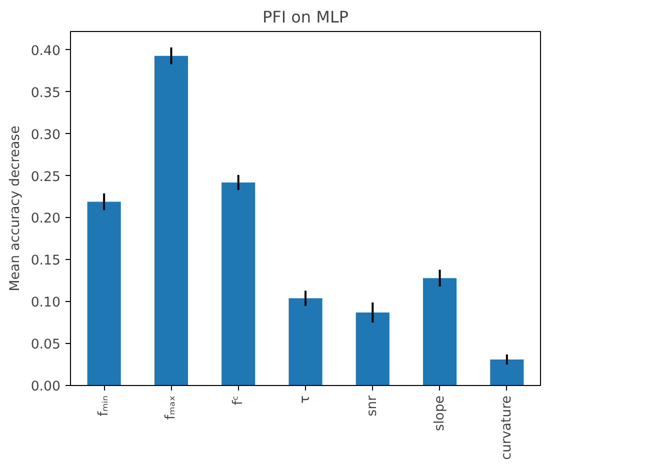 This screenshot has height=468, width=645. I want to click on y-tick-label: 0.20, so click(45, 219).